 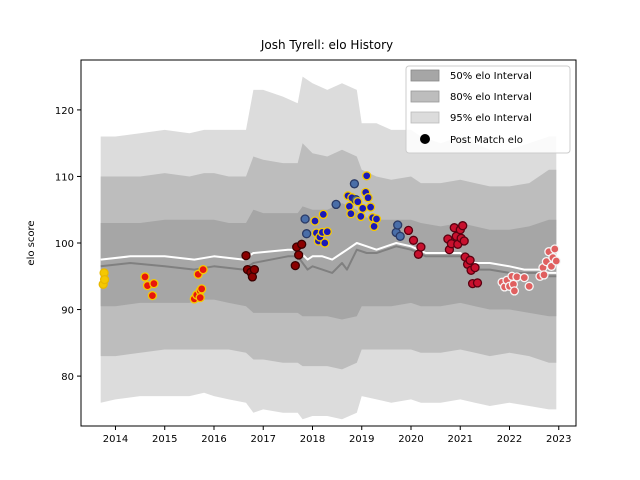 I want to click on legend-label-80: 80% elo Interval, so click(x=491, y=97).